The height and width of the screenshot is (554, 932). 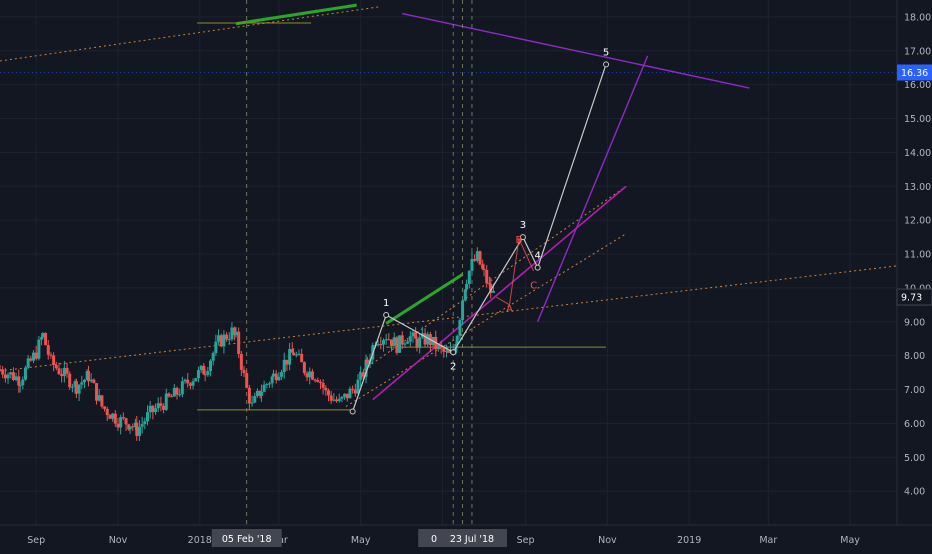 What do you see at coordinates (118, 540) in the screenshot?
I see `x-tick-label: Nov` at bounding box center [118, 540].